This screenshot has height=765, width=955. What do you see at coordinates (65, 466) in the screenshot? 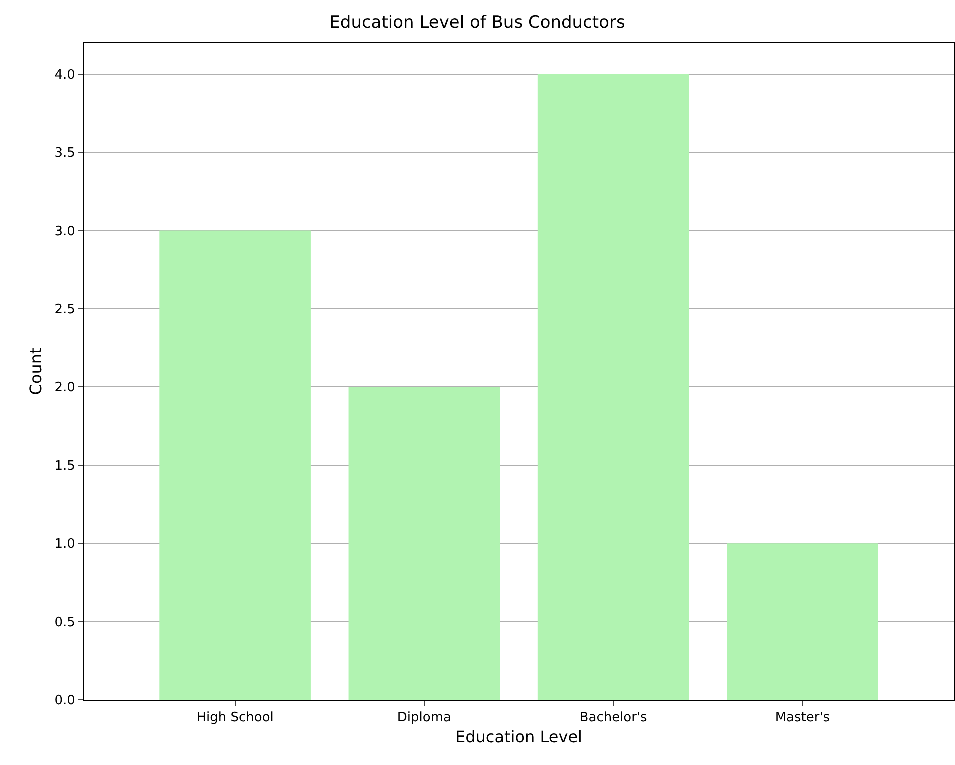
I see `y-tick-label: 1.5` at bounding box center [65, 466].